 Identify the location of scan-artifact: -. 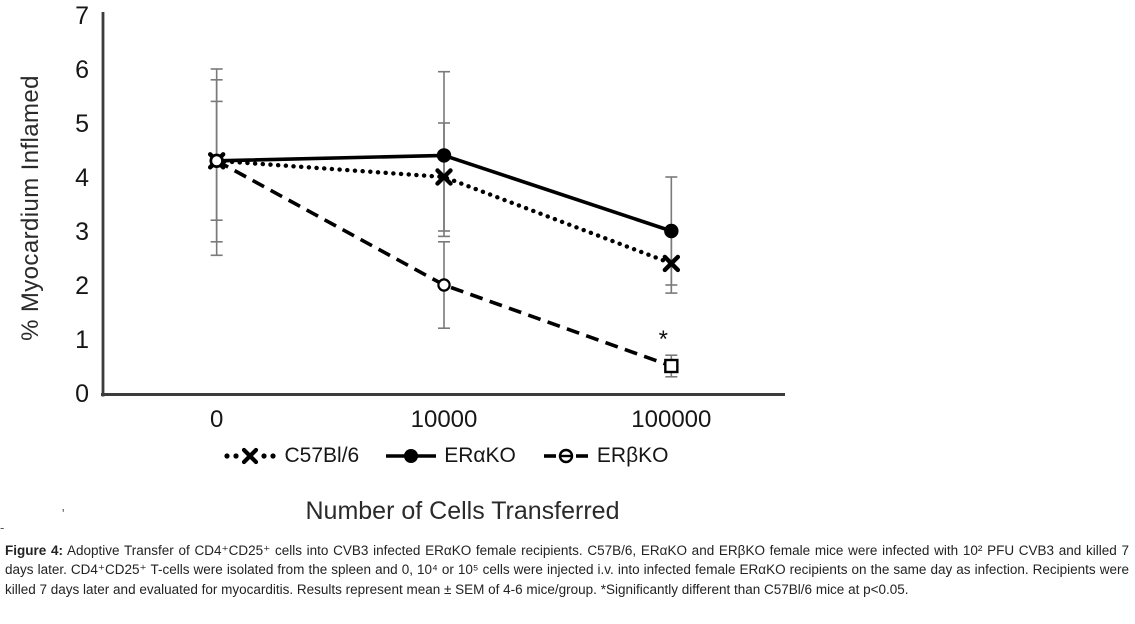
(2, 527).